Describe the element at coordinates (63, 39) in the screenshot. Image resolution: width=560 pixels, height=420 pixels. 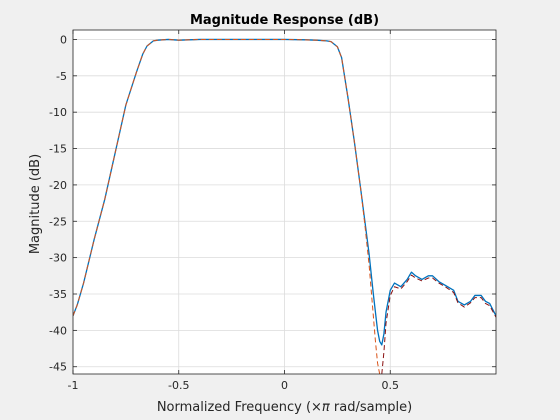
I see `y-tick-label: 0` at that location.